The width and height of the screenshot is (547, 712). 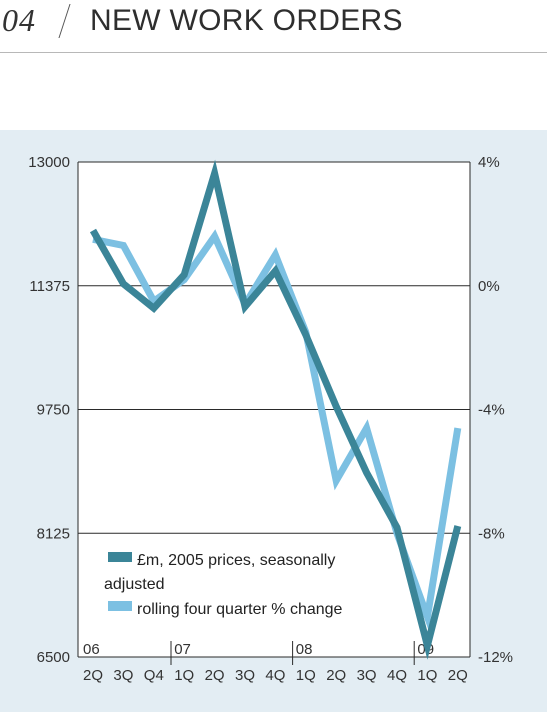 What do you see at coordinates (182, 649) in the screenshot?
I see `year-label: 07` at bounding box center [182, 649].